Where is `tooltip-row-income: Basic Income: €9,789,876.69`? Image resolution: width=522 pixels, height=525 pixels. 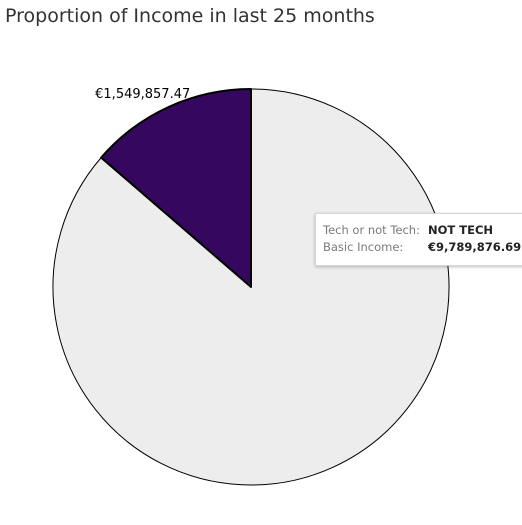 tooltip-row-income: Basic Income: €9,789,876.69 is located at coordinates (422, 248).